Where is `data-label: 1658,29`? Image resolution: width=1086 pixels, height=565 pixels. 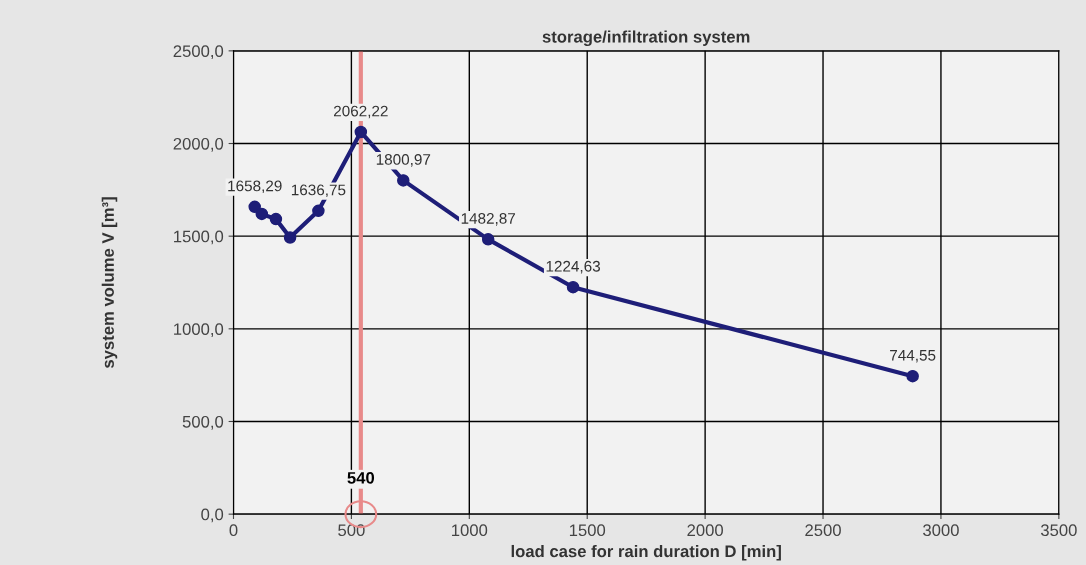
data-label: 1658,29 is located at coordinates (255, 187).